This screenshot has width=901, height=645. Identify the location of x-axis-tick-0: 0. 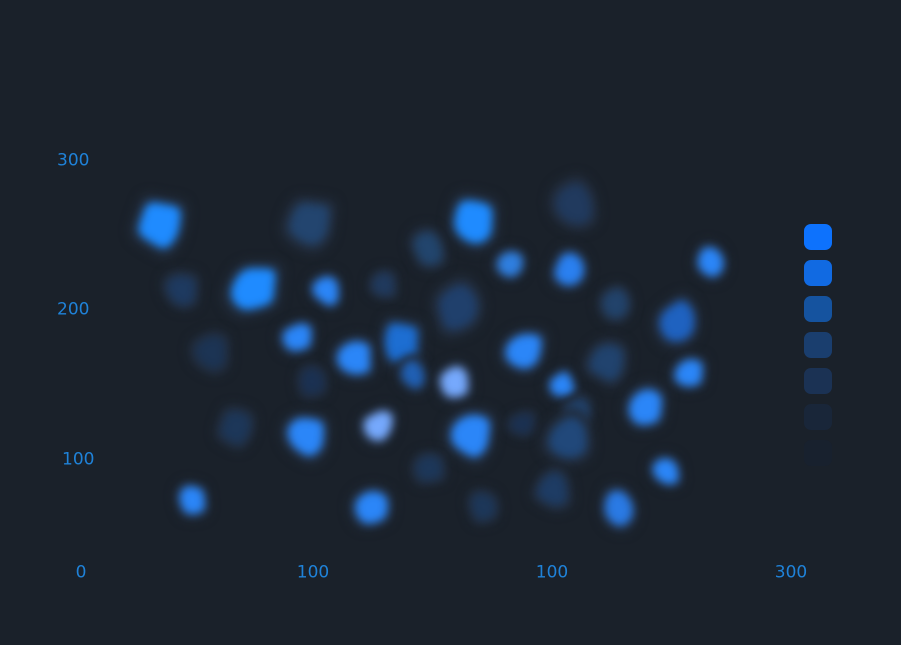
(81, 572).